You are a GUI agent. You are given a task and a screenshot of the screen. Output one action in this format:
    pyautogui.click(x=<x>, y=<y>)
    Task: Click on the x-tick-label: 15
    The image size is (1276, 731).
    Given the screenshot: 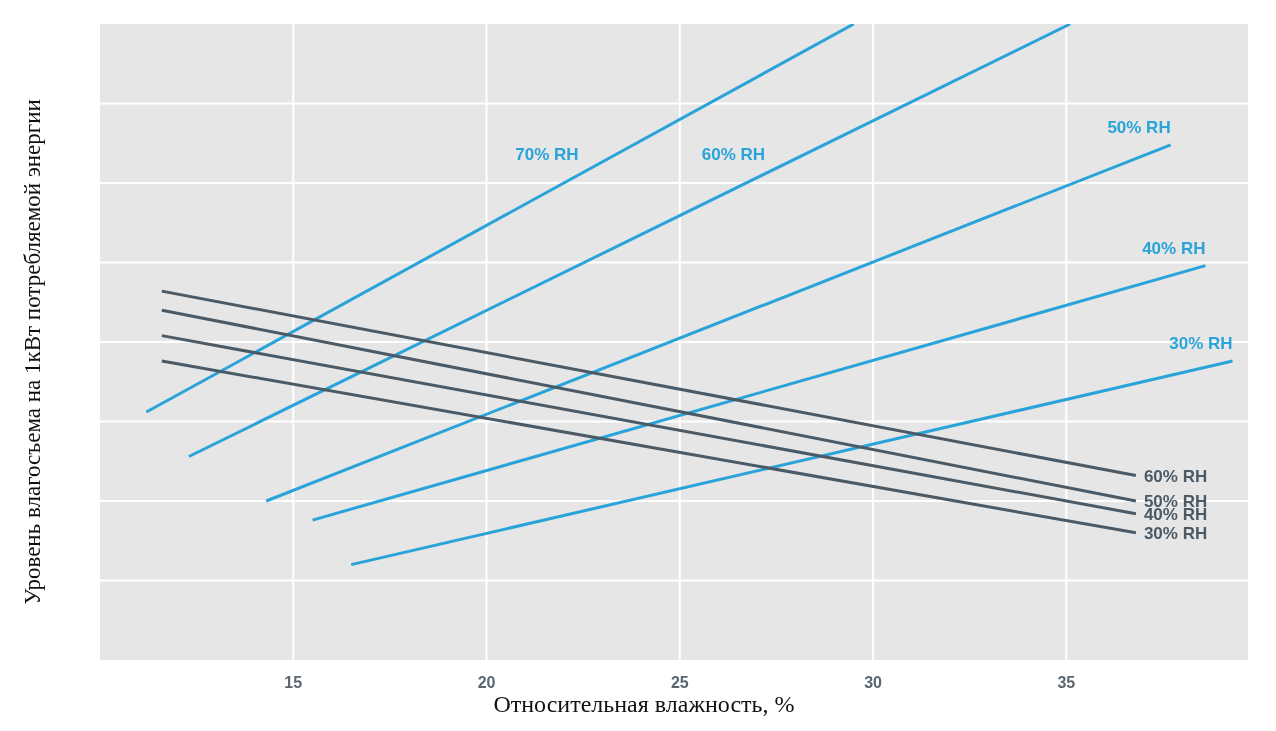 What is the action you would take?
    pyautogui.click(x=293, y=682)
    